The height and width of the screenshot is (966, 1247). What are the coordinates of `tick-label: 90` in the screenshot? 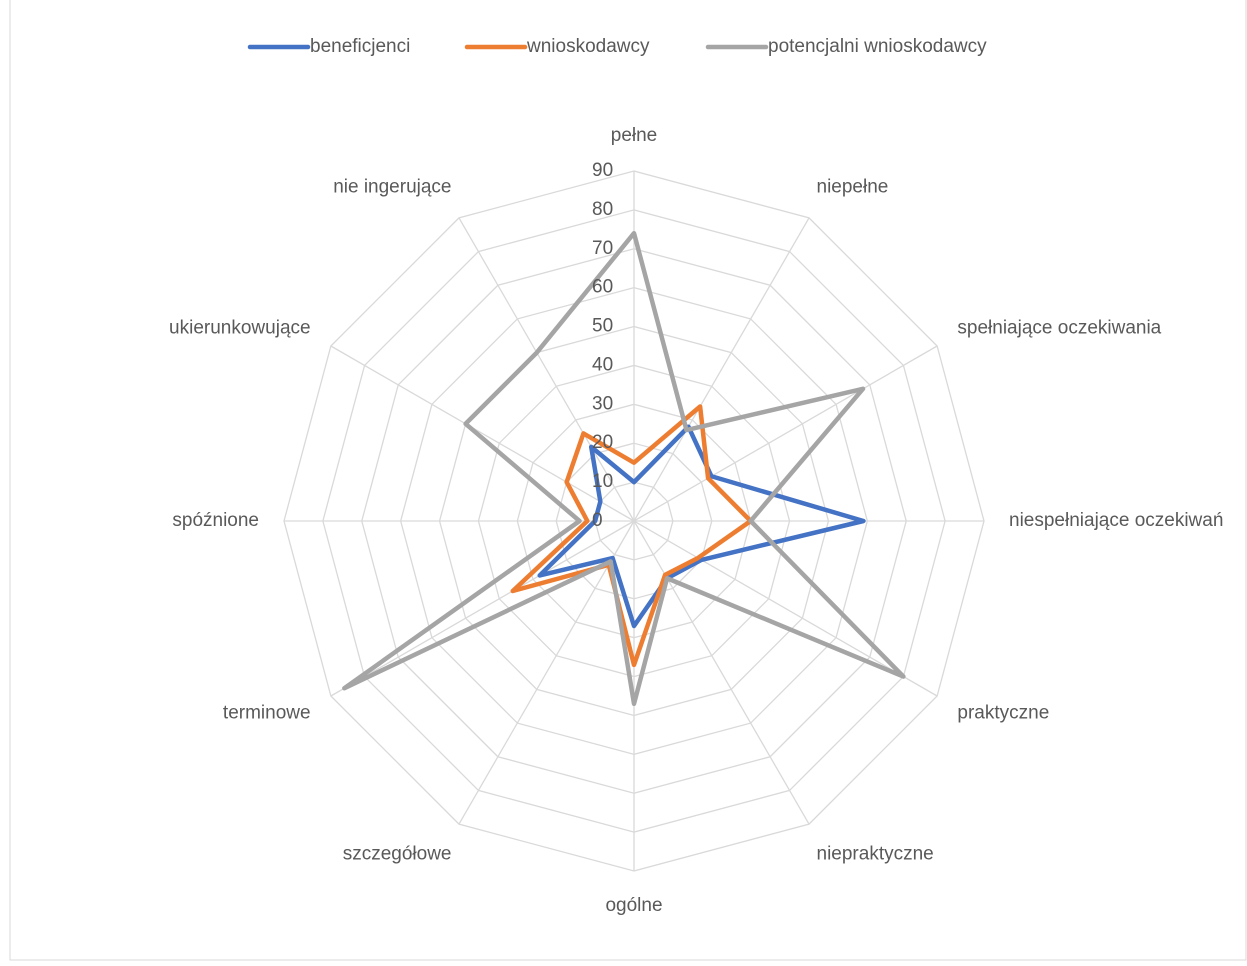 It's located at (602, 170).